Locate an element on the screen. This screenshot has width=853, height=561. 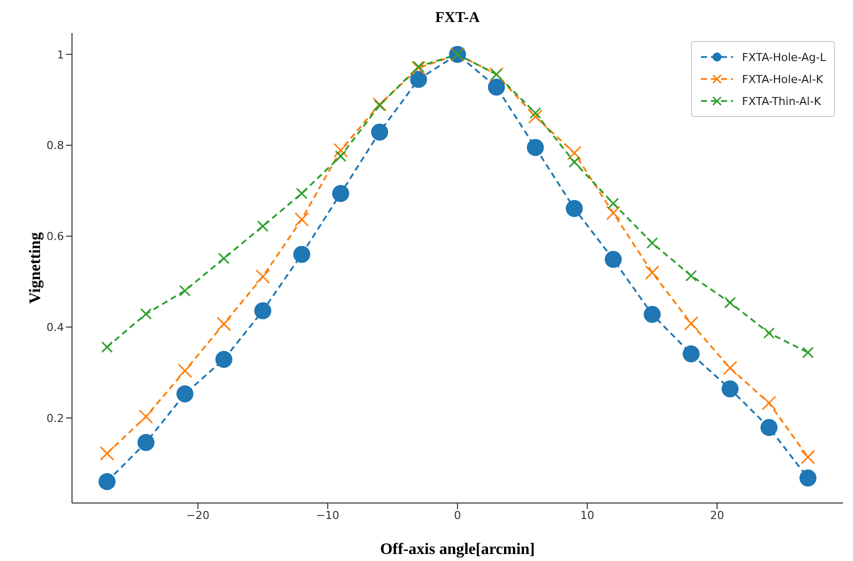
legend-label: FXTA-Hole-Ag-L is located at coordinates (784, 57).